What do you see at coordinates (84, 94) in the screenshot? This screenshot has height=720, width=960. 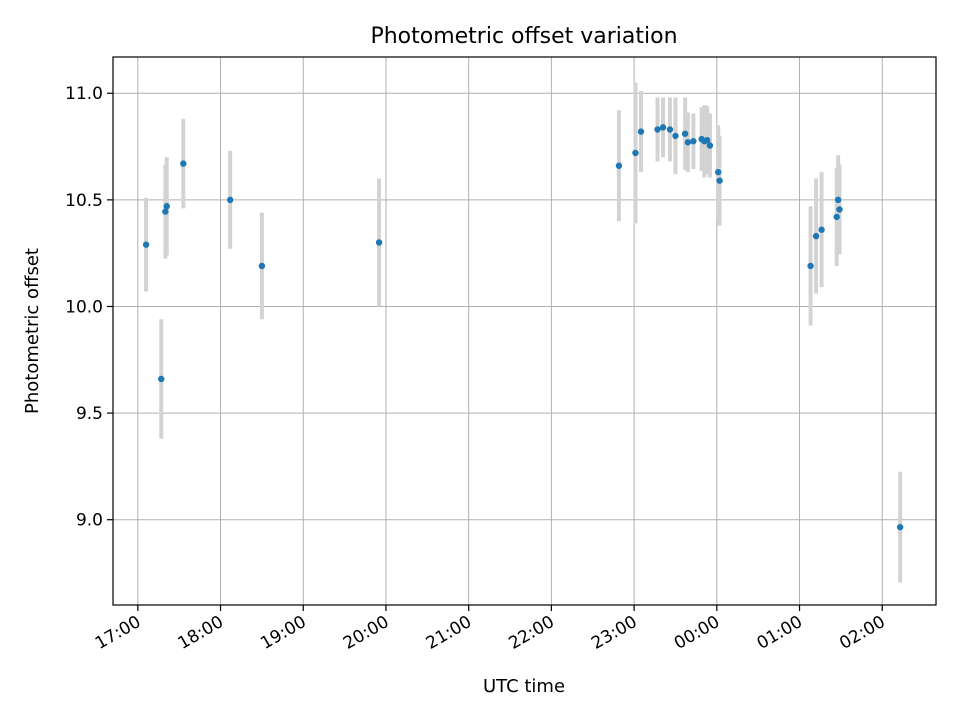 I see `y-tick-label: 11.0` at bounding box center [84, 94].